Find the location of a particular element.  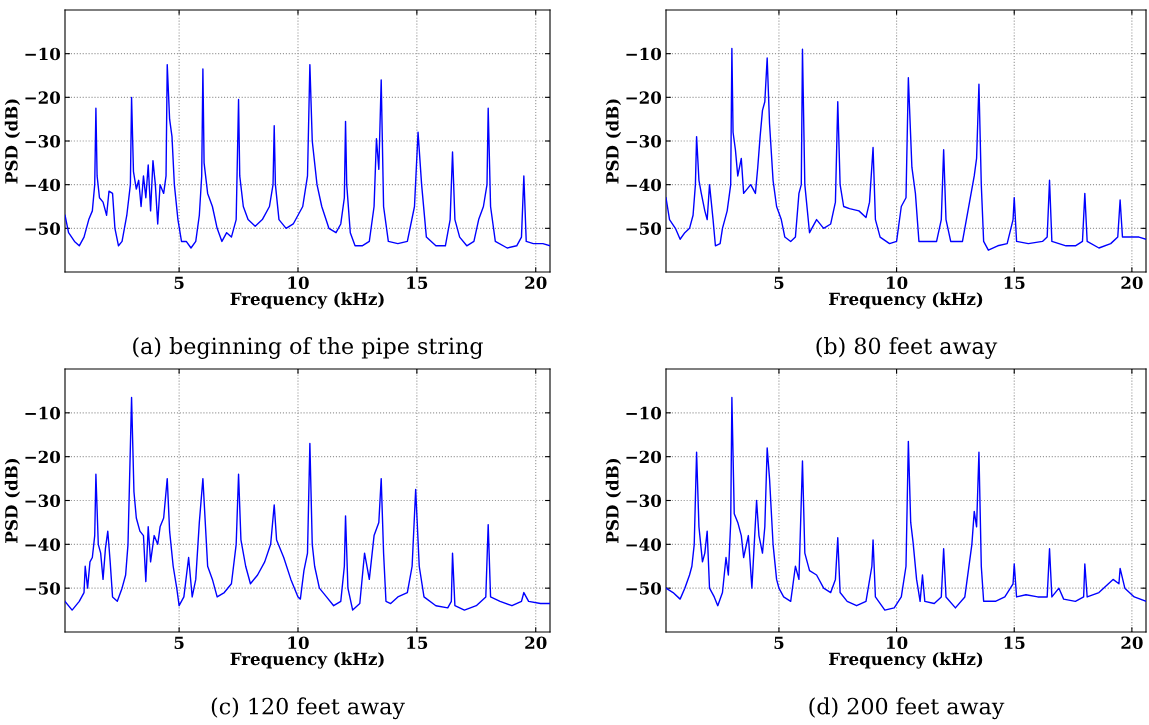

text: (d) 200 feet away is located at coordinates (907, 708).